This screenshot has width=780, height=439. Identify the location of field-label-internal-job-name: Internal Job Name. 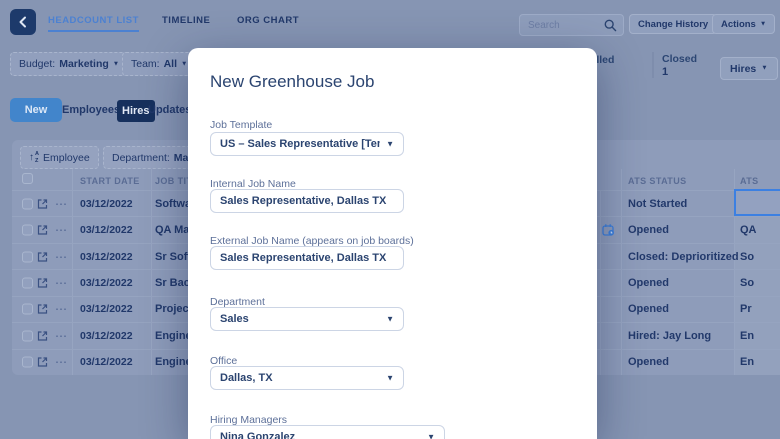
(253, 184).